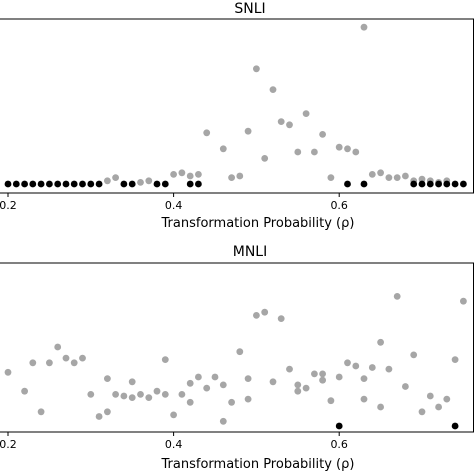  I want to click on snli-ticks: 0.2 0.4 0.6, so click(174, 202).